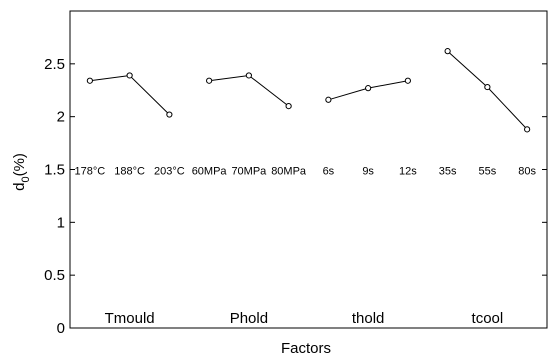 Image resolution: width=553 pixels, height=358 pixels. I want to click on level-label: 80s, so click(527, 172).